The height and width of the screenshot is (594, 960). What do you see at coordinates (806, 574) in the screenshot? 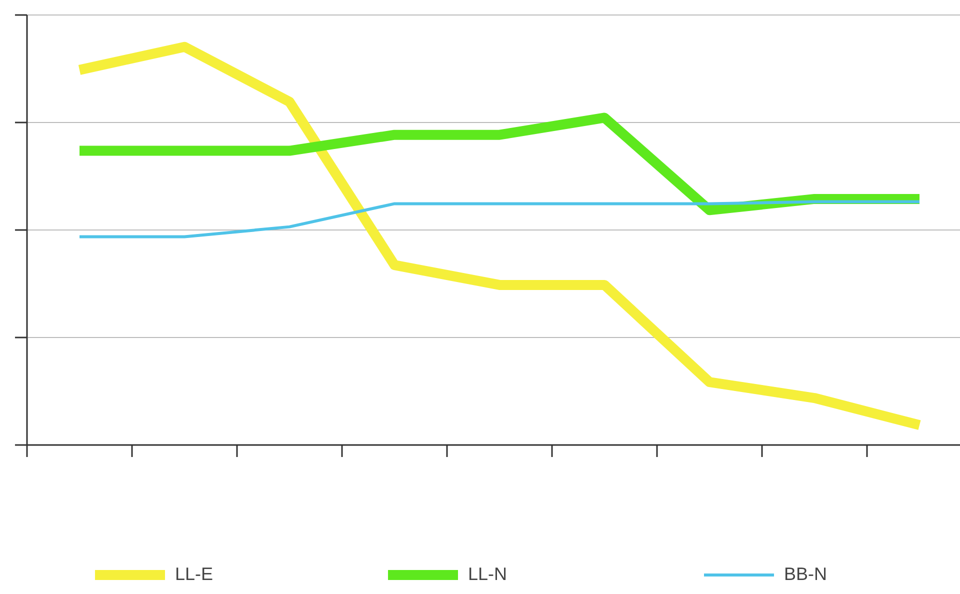
I see `legend-label: BB-N` at bounding box center [806, 574].